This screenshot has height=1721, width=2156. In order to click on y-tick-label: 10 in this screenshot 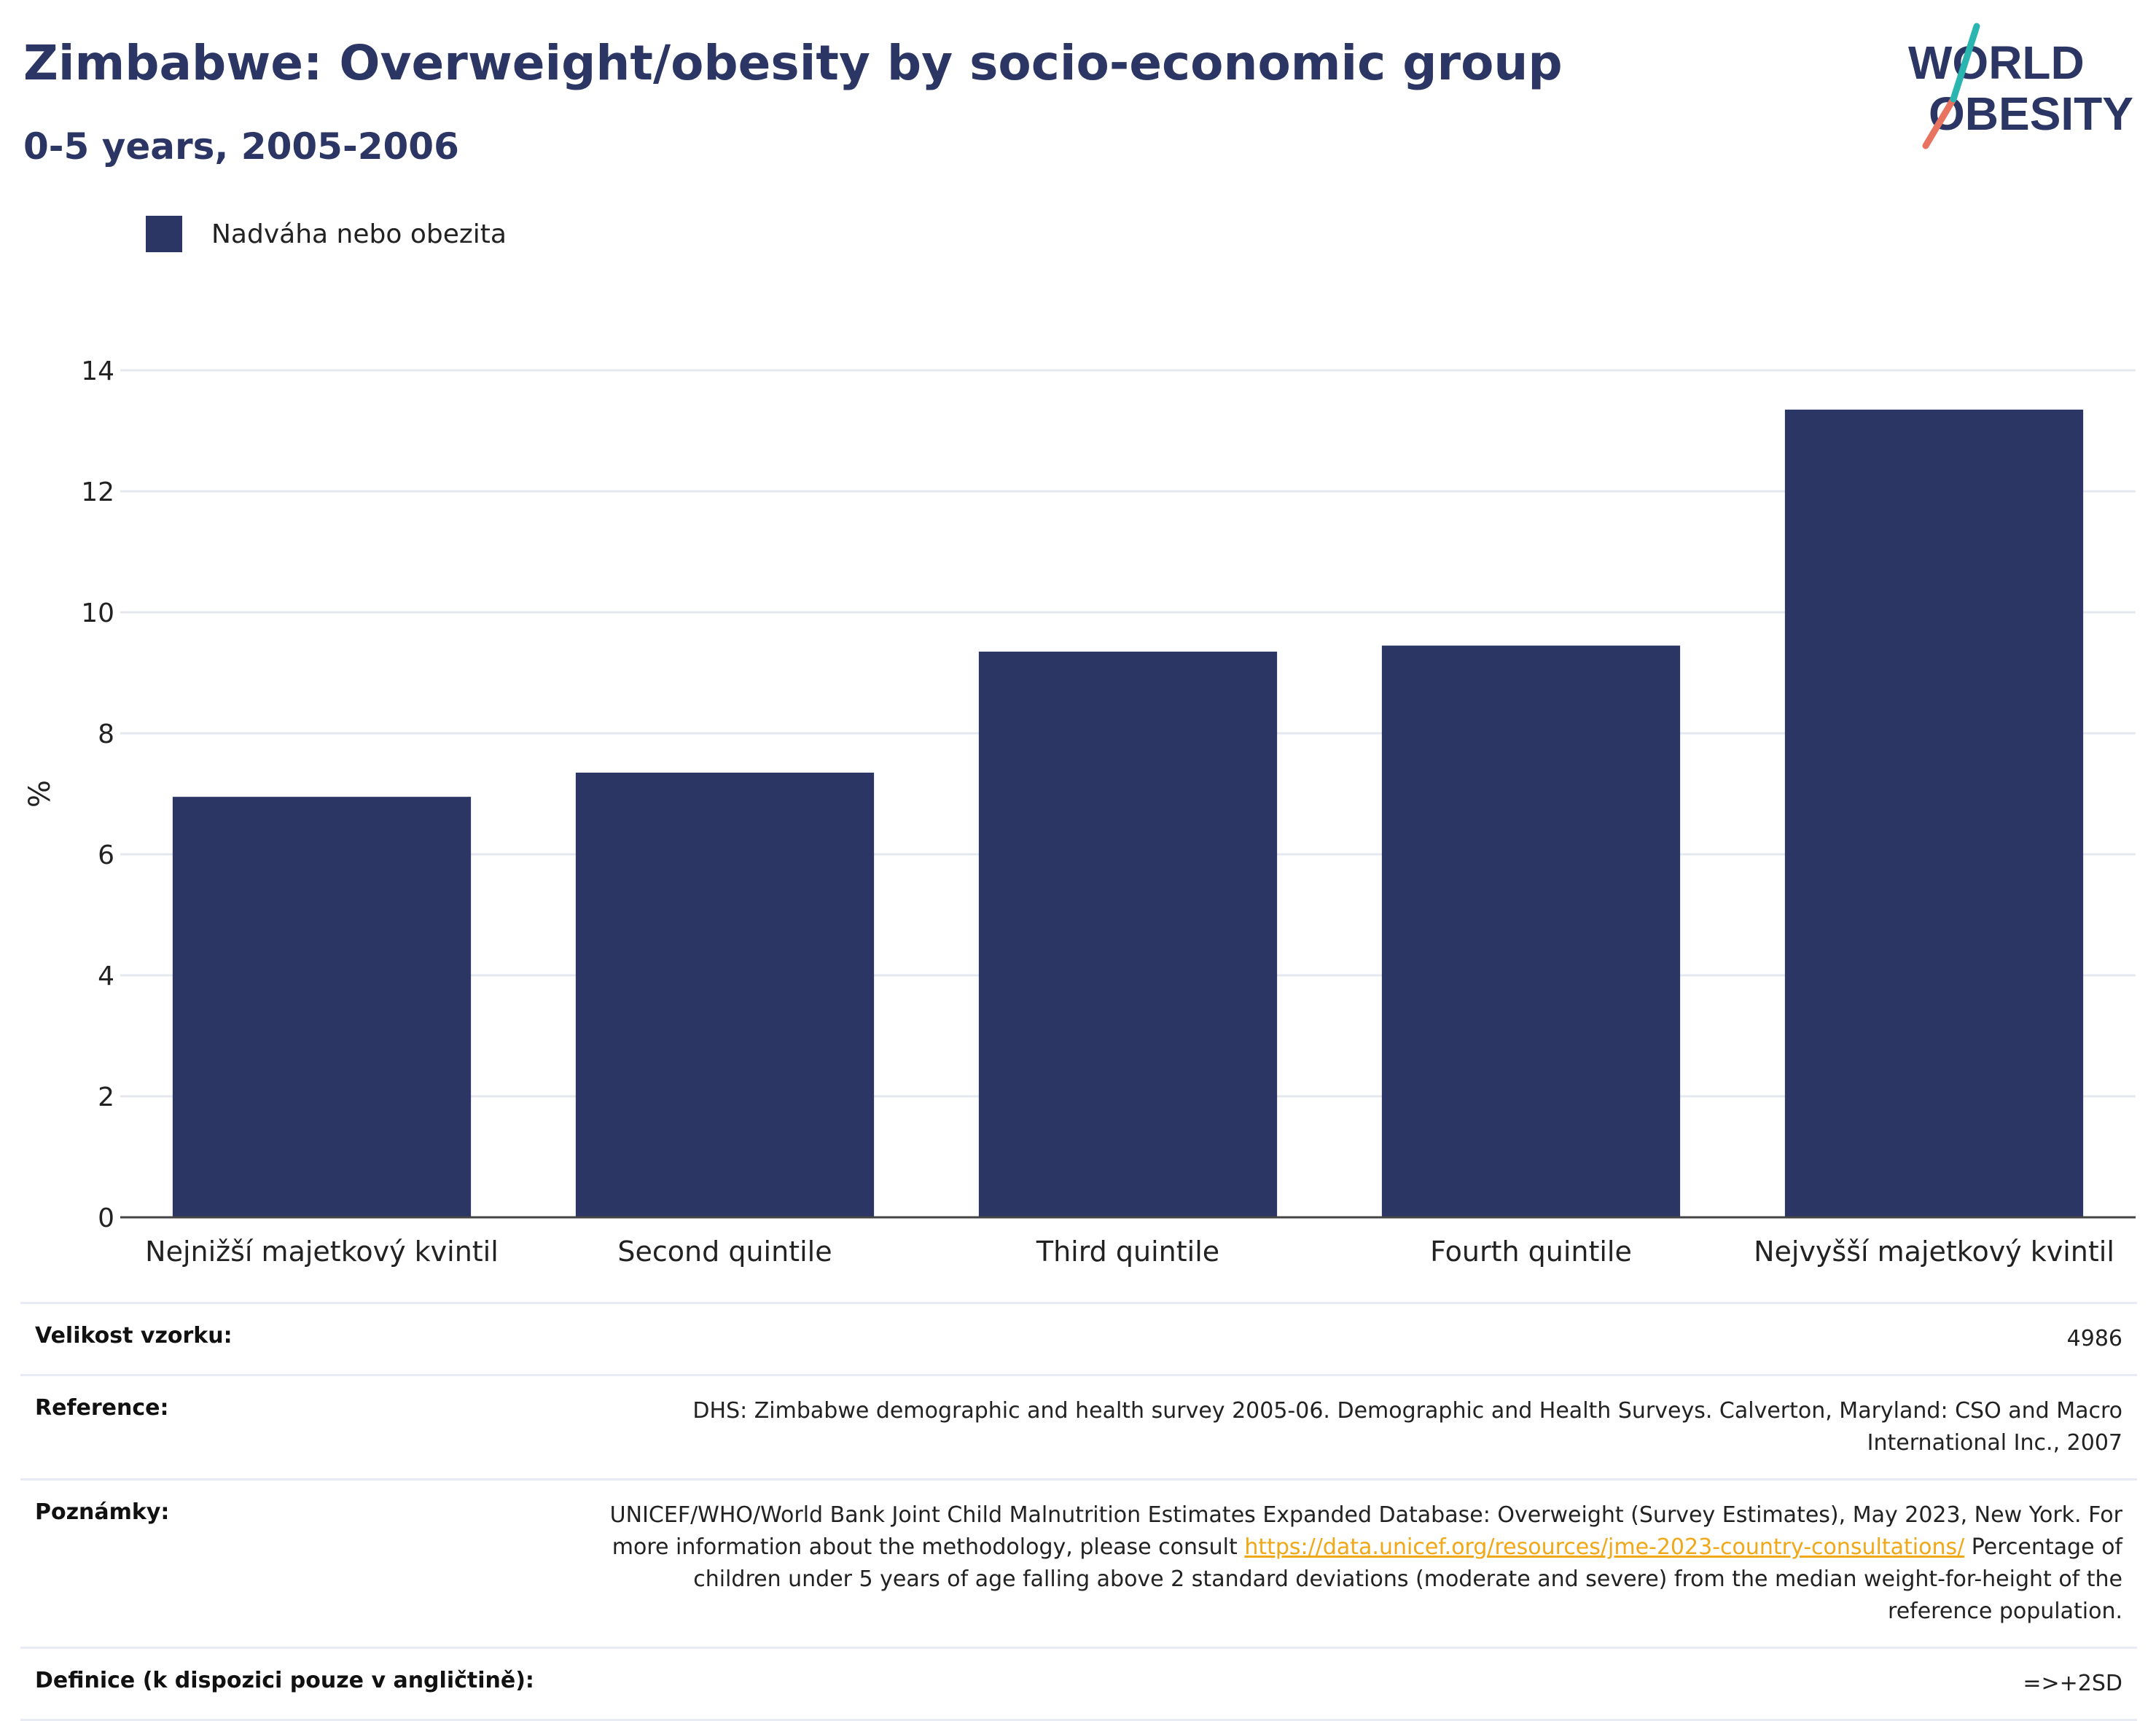, I will do `click(98, 613)`.